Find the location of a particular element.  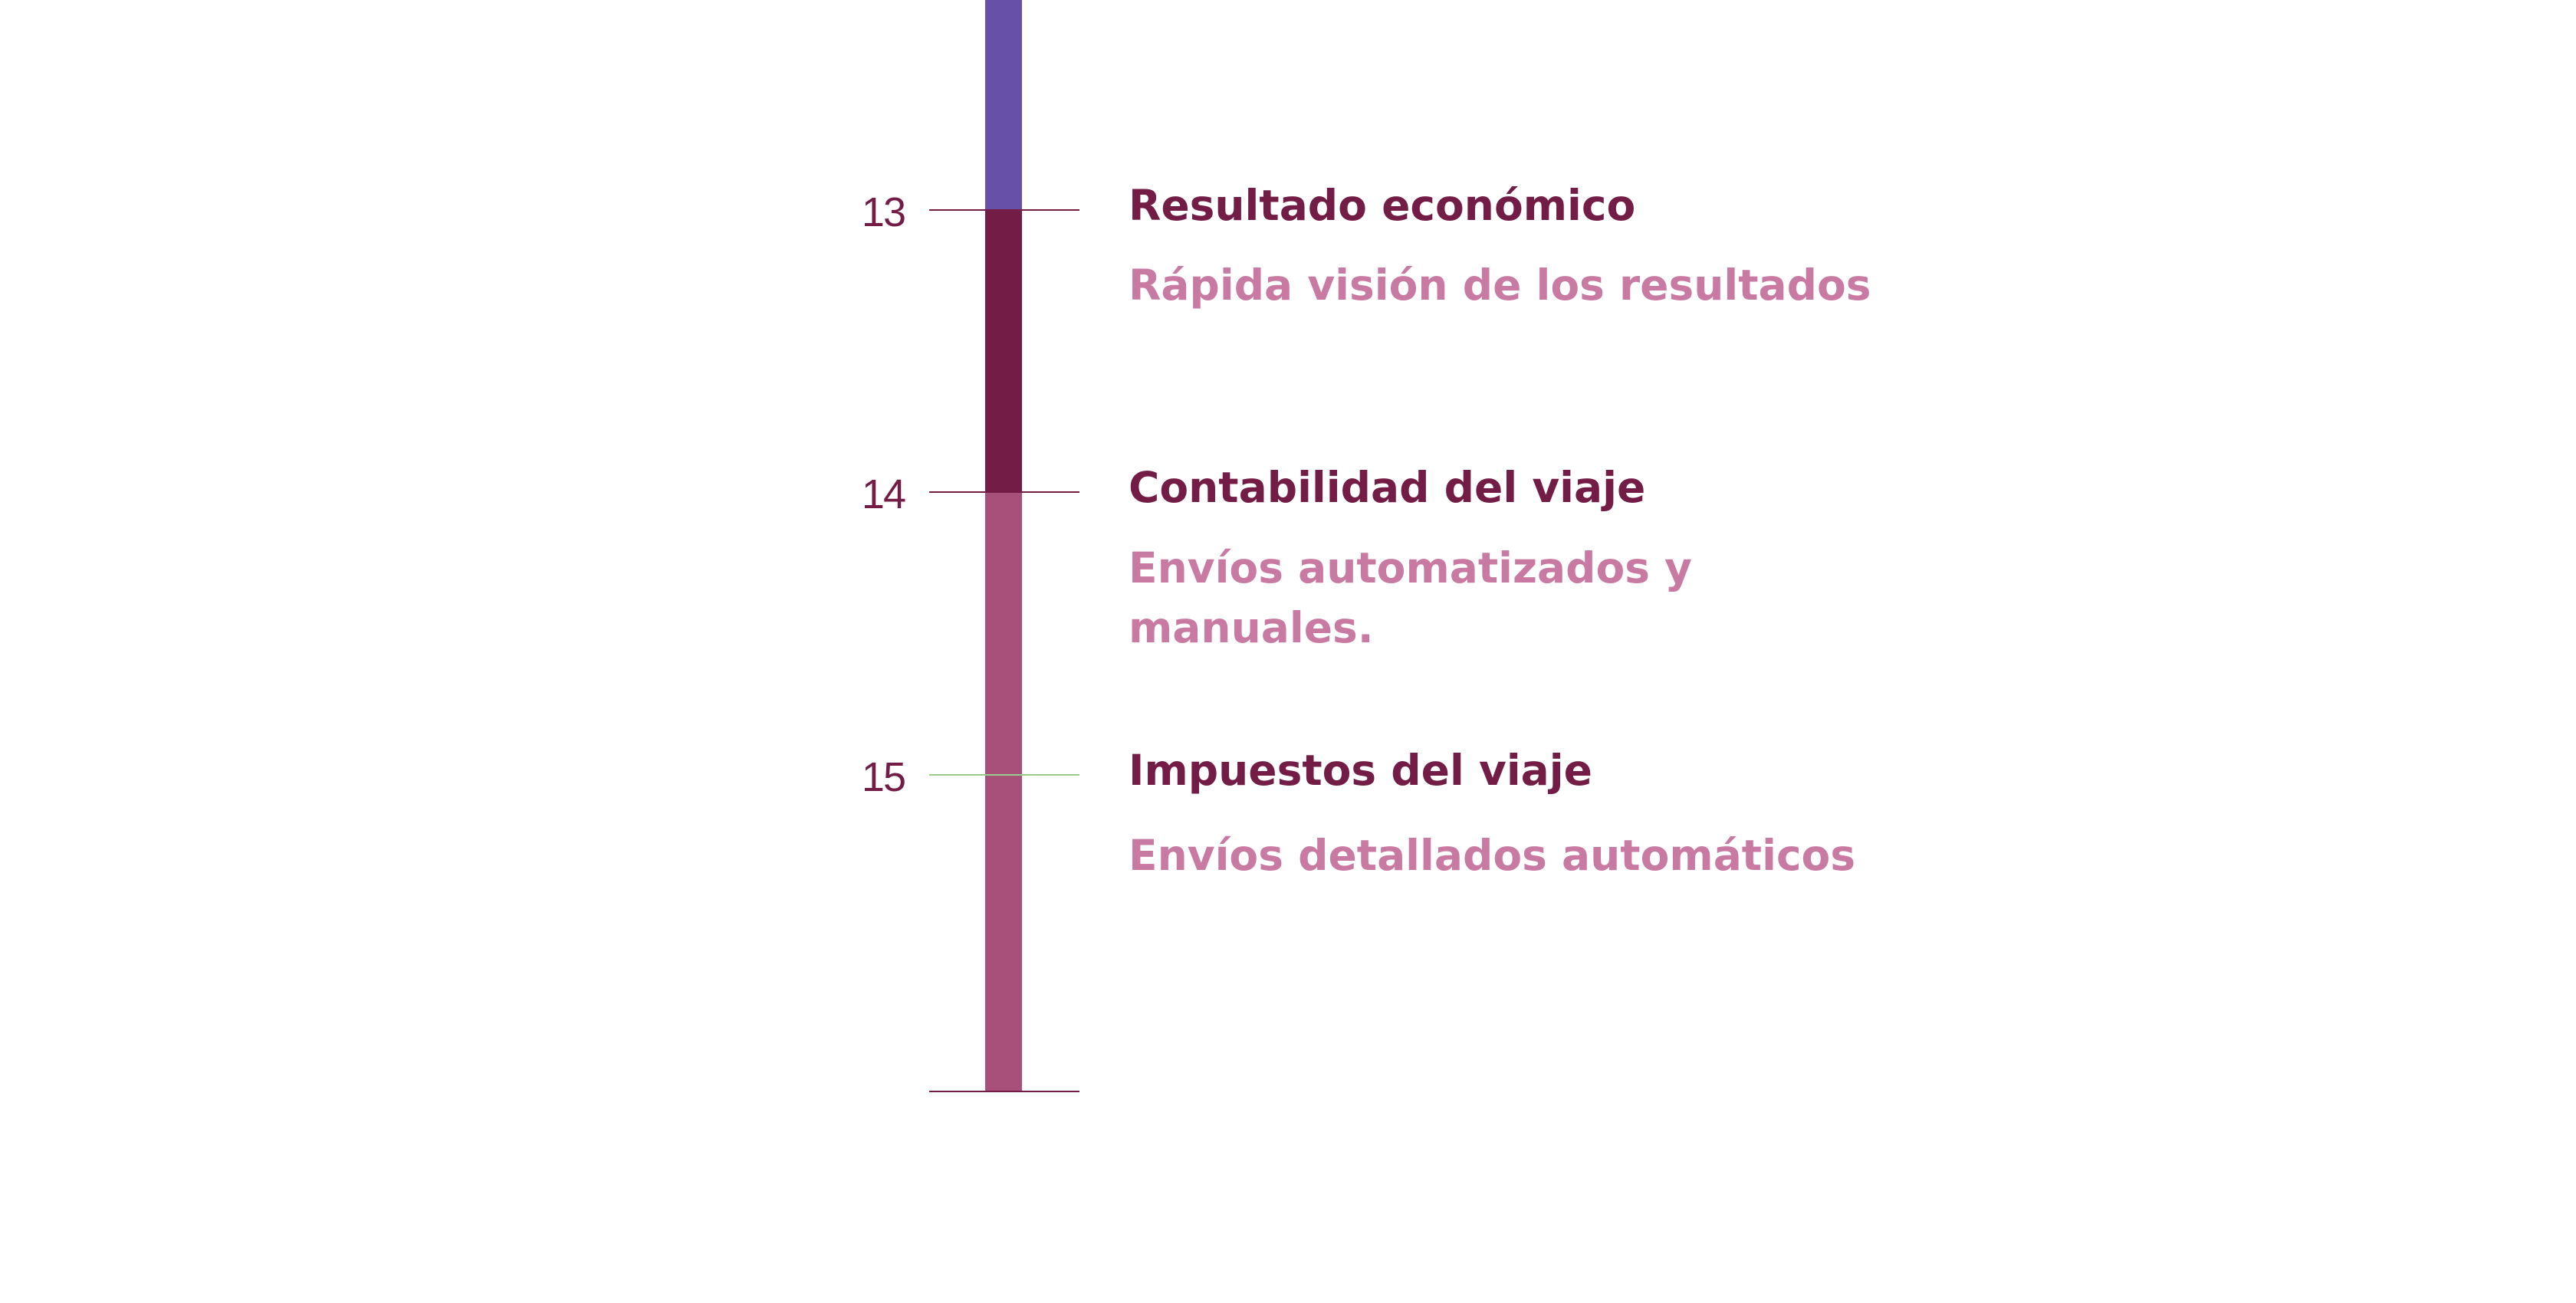

step-title-15: Impuestos del viaje is located at coordinates (1361, 770).